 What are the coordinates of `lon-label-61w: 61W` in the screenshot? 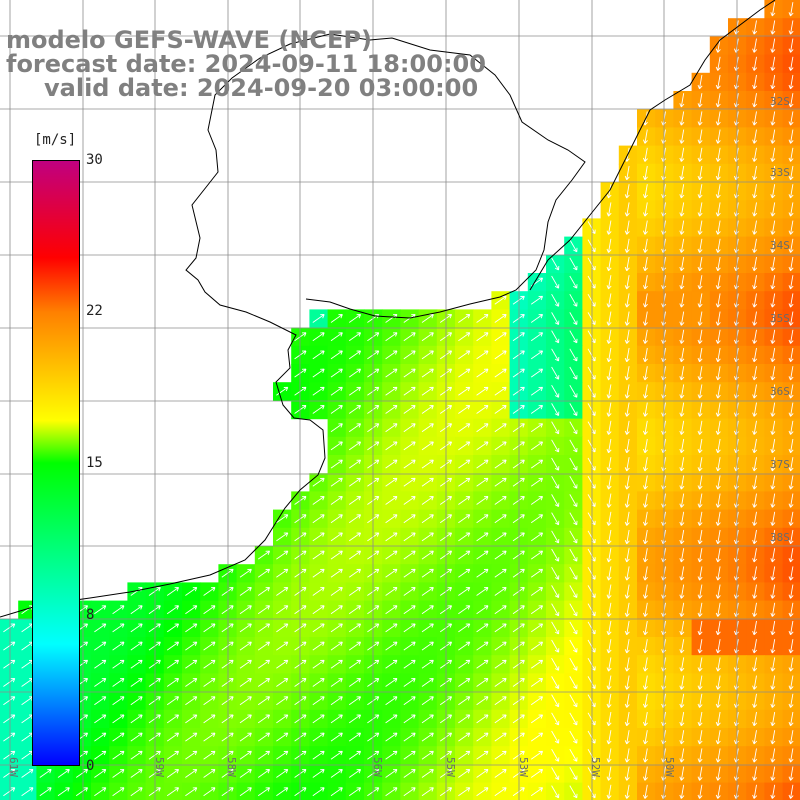 It's located at (13, 767).